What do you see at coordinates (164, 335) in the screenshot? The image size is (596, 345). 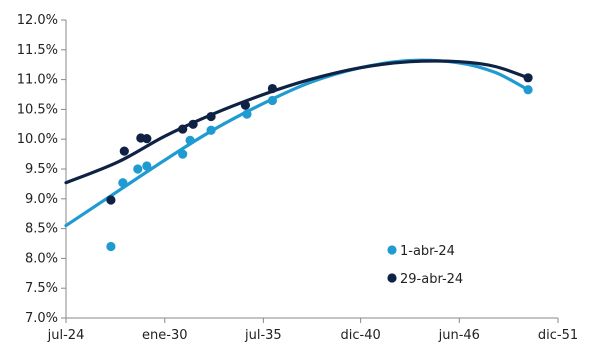 I see `x-tick-label: ene-30` at bounding box center [164, 335].